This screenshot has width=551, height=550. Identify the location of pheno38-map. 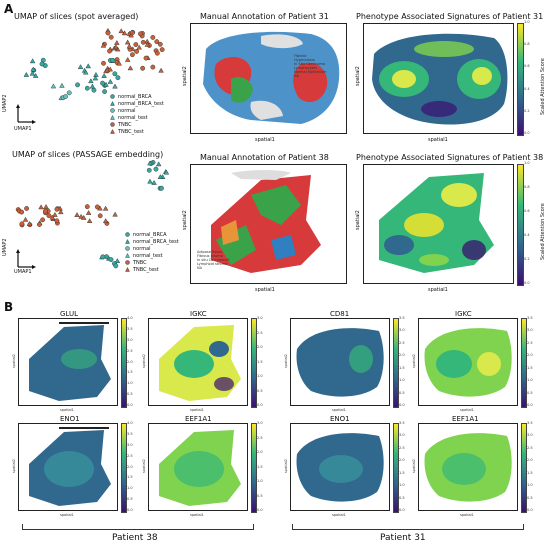
(436, 223).